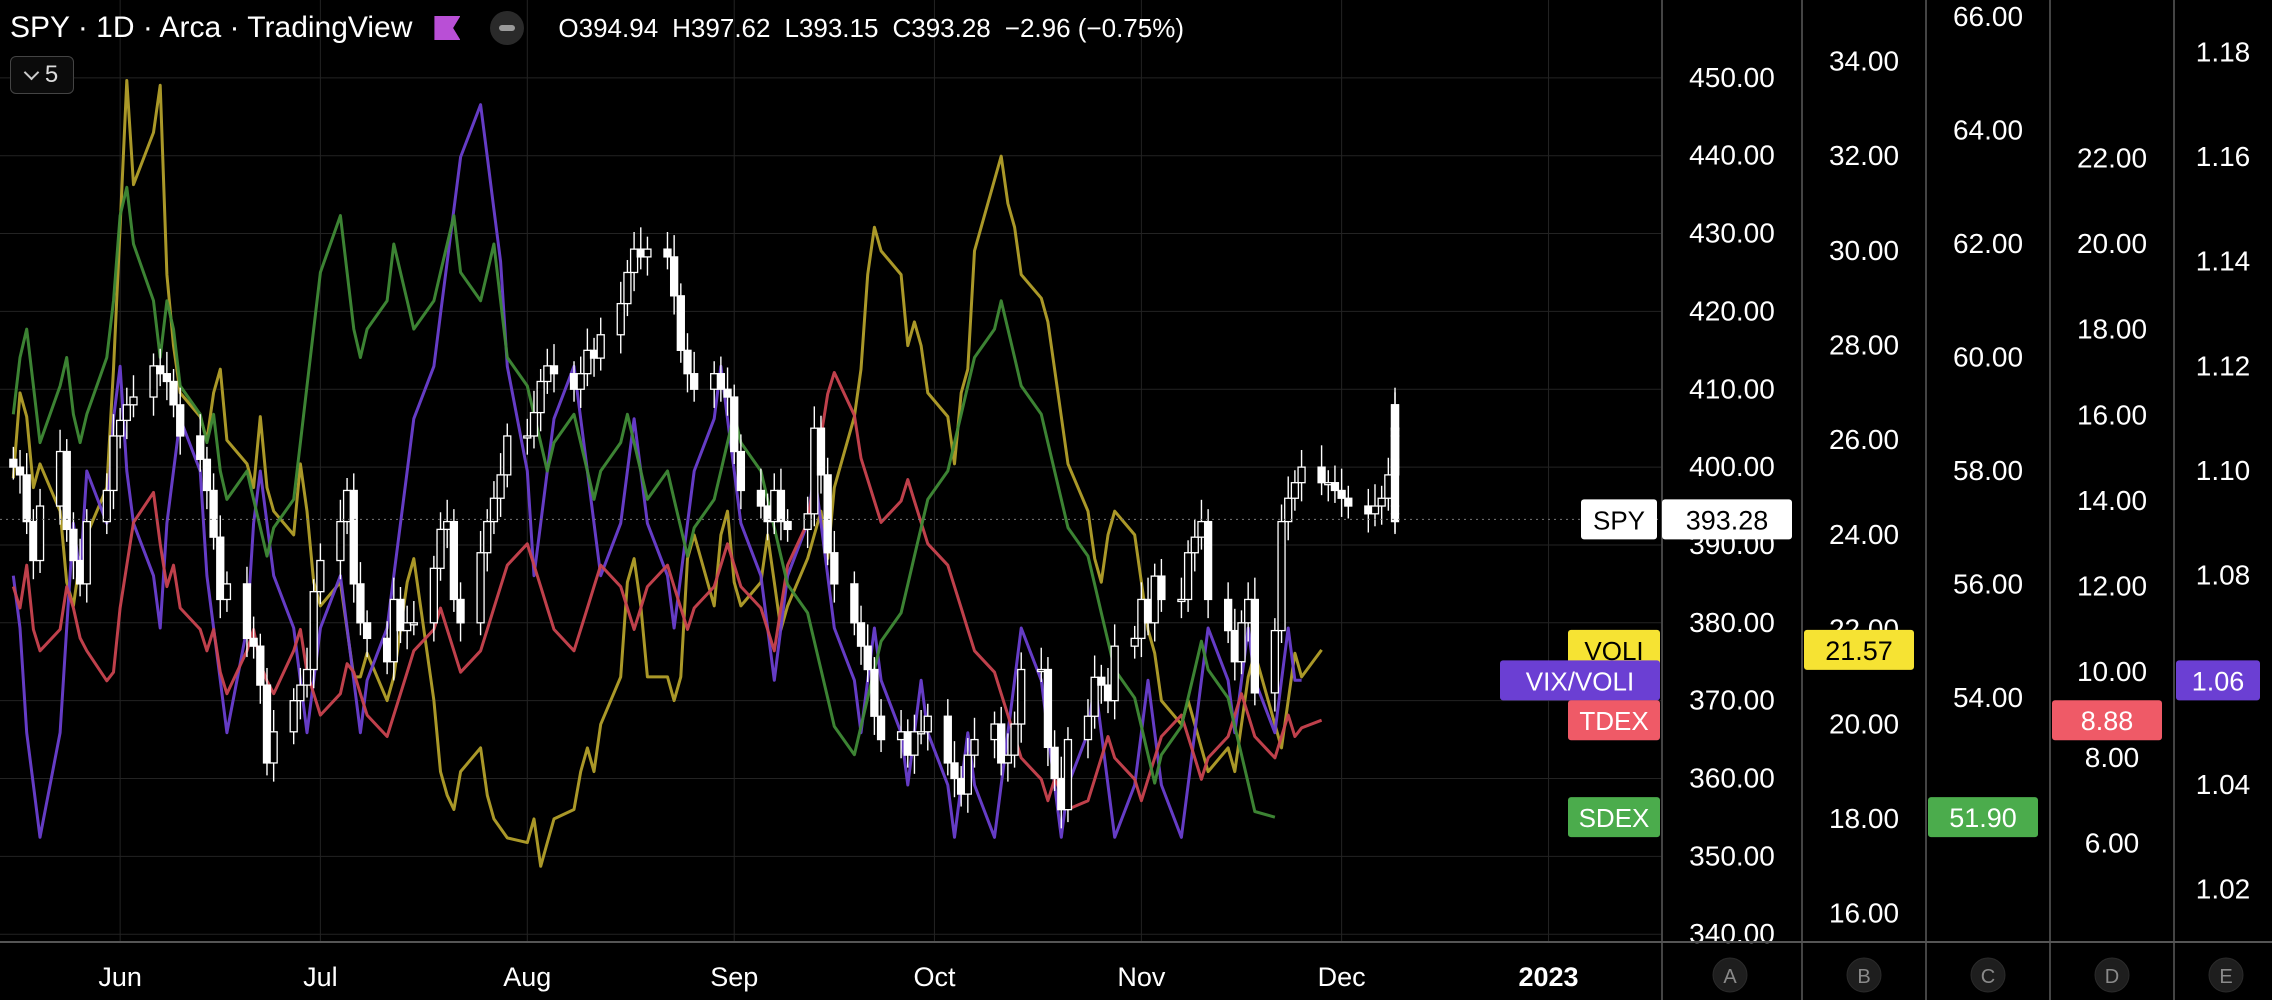 The image size is (2272, 1000). Describe the element at coordinates (2112, 157) in the screenshot. I see `axis-tick-label: 22.00` at that location.